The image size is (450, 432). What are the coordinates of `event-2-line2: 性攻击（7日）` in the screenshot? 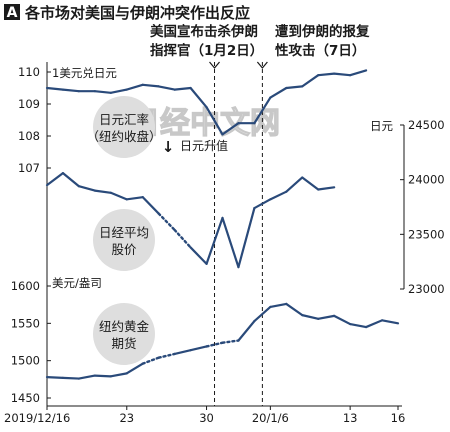 It's located at (320, 50).